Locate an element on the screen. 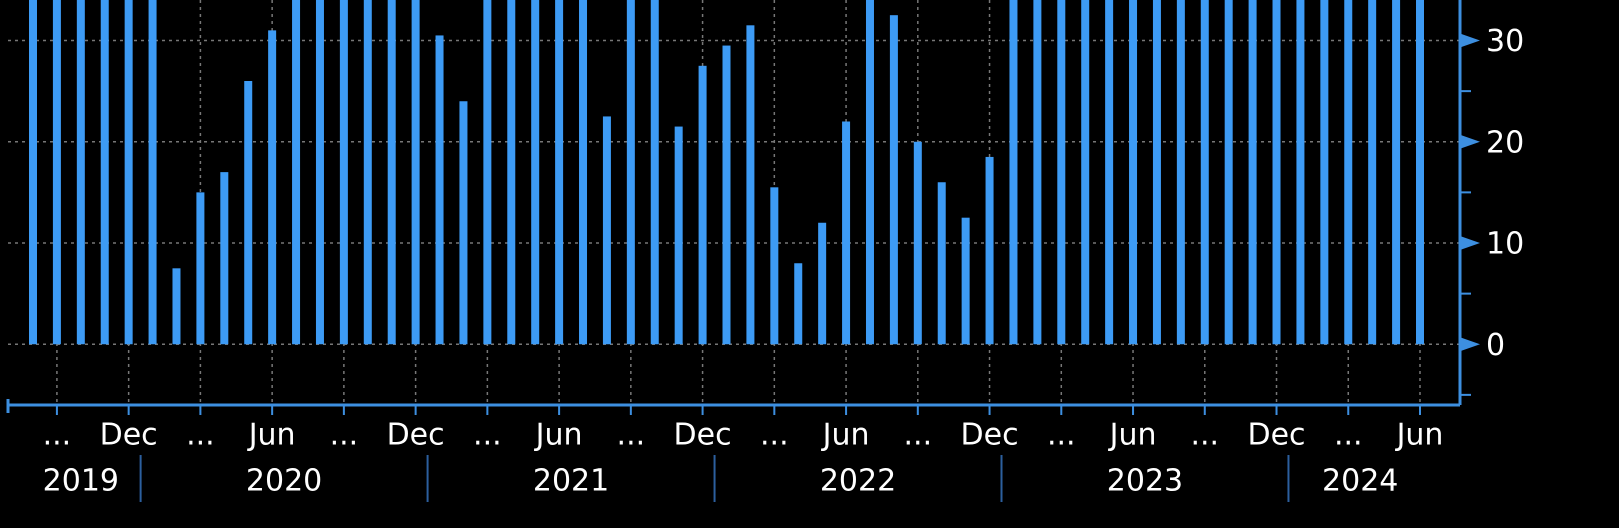 The width and height of the screenshot is (1619, 528). year-label: 2021 is located at coordinates (571, 481).